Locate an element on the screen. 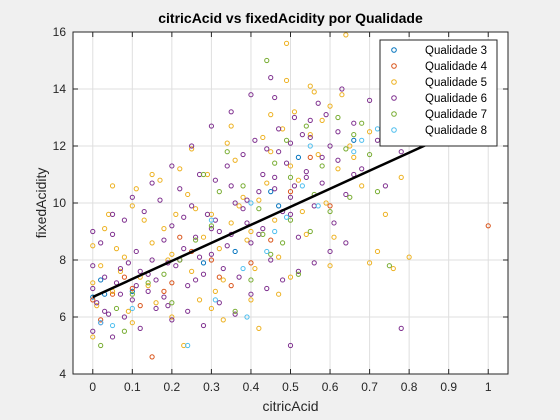 The image size is (560, 420). x-axis-label: citricAcid is located at coordinates (290, 406).